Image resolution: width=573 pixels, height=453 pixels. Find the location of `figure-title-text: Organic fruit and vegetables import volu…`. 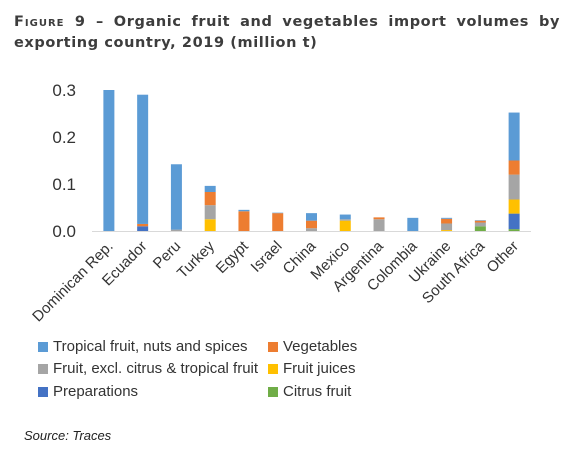

figure-title-text: Organic fruit and vegetables import volu… is located at coordinates (287, 32).